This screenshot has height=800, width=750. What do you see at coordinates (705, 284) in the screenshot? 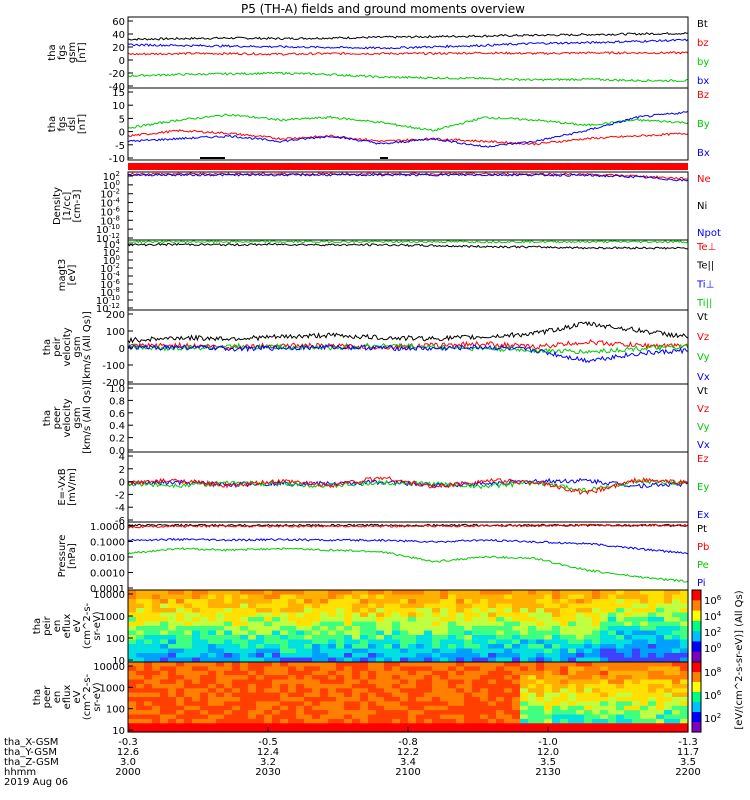
I see `legend-label: Ti⊥` at bounding box center [705, 284].